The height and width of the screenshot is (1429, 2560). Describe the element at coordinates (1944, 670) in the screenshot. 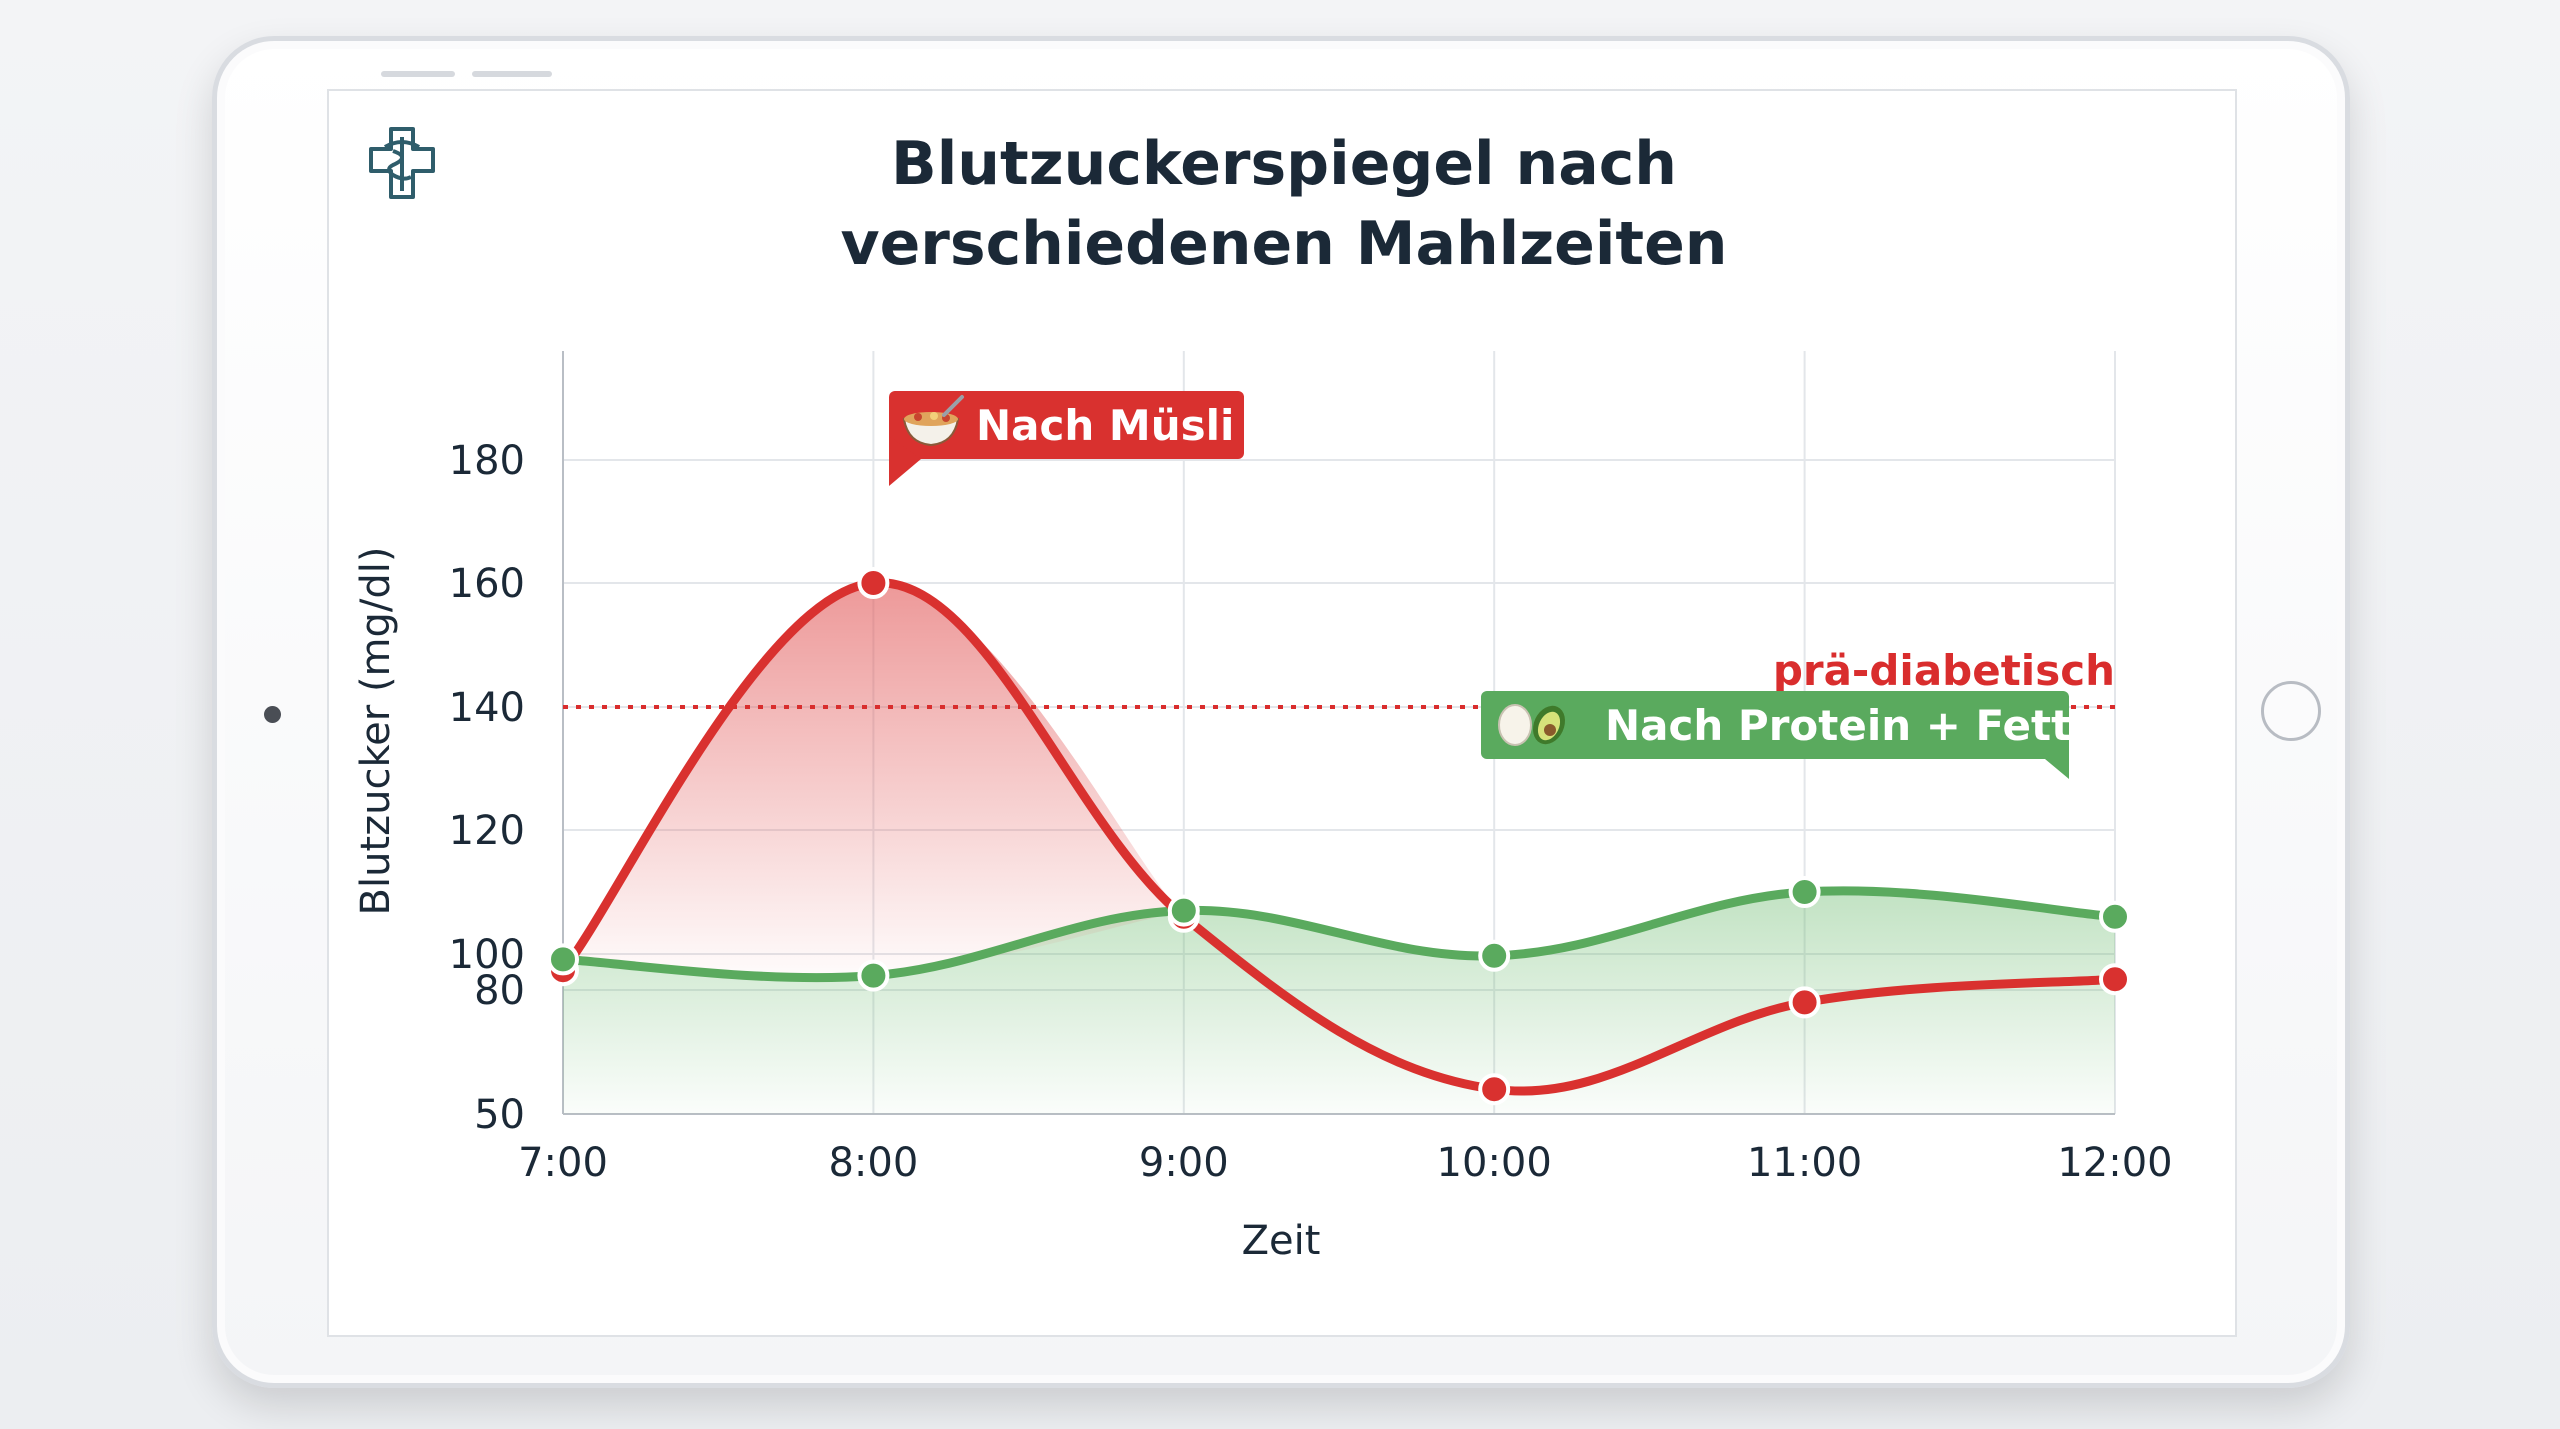

I see `prediabetic-threshold-label: prä-diabetisch` at that location.